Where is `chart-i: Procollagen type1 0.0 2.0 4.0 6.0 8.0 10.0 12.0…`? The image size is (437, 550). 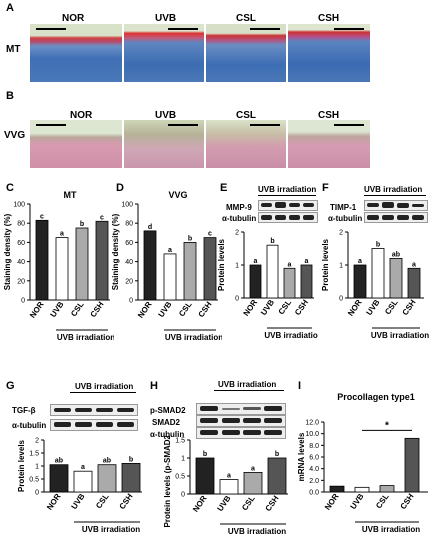 chart-i: Procollagen type1 0.0 2.0 4.0 6.0 8.0 10.0 12.0… is located at coordinates (362, 463).